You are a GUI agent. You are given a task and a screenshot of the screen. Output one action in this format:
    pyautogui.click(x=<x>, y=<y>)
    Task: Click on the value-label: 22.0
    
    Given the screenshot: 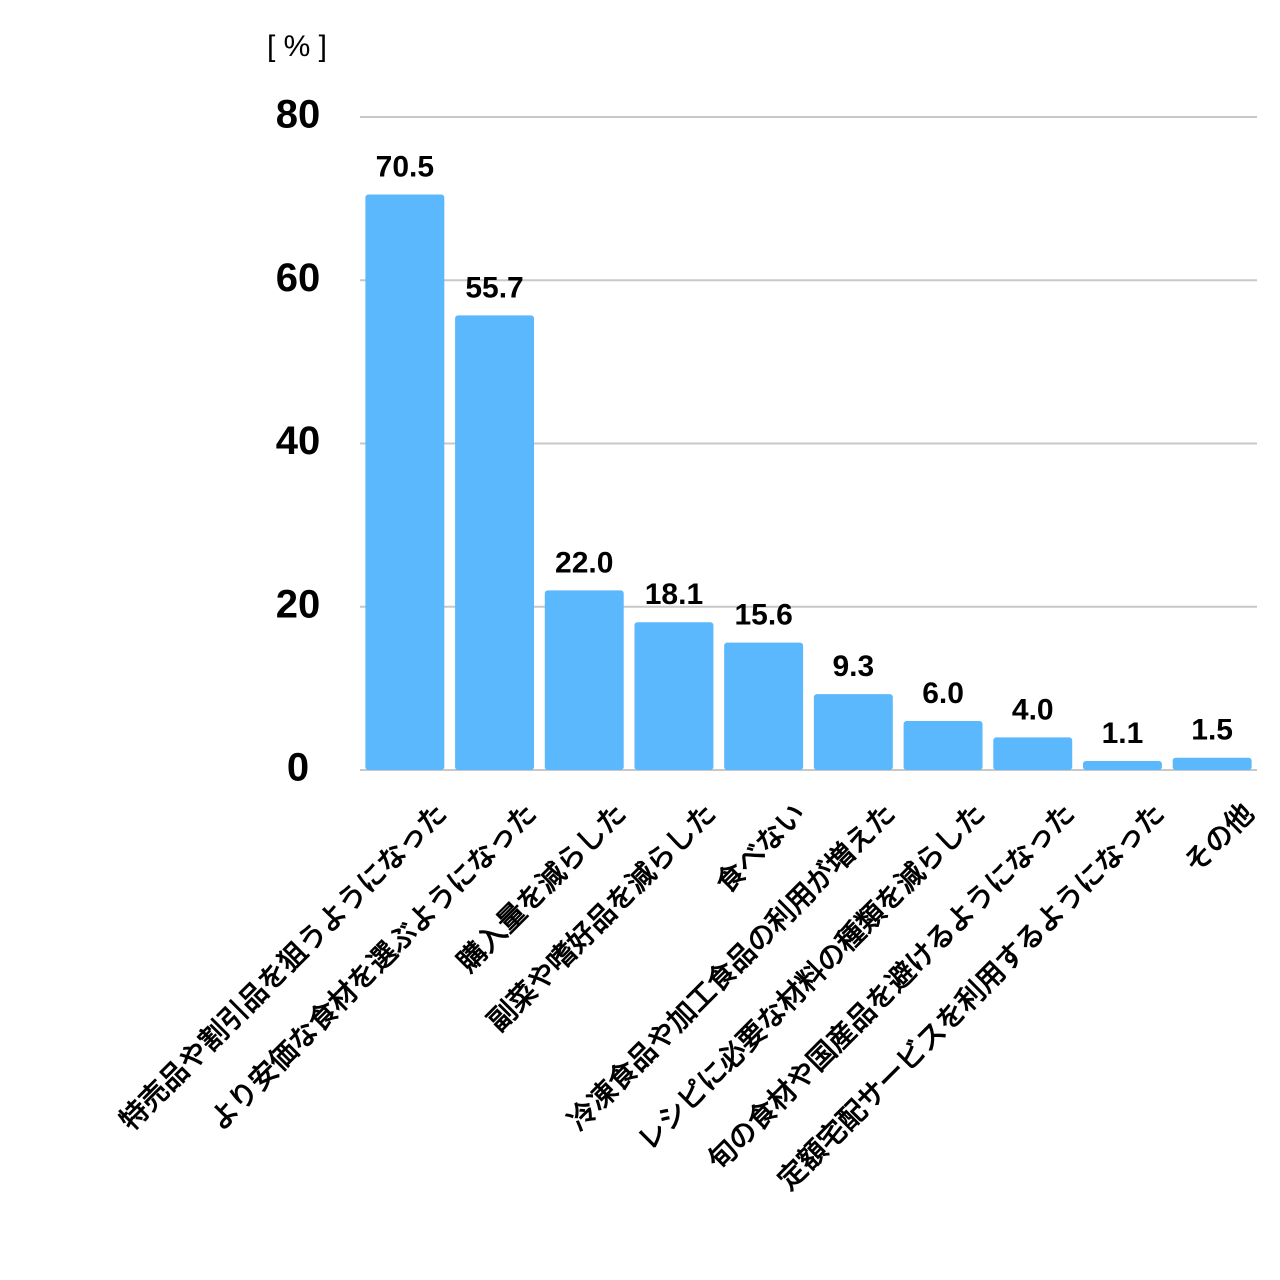 What is the action you would take?
    pyautogui.click(x=584, y=562)
    